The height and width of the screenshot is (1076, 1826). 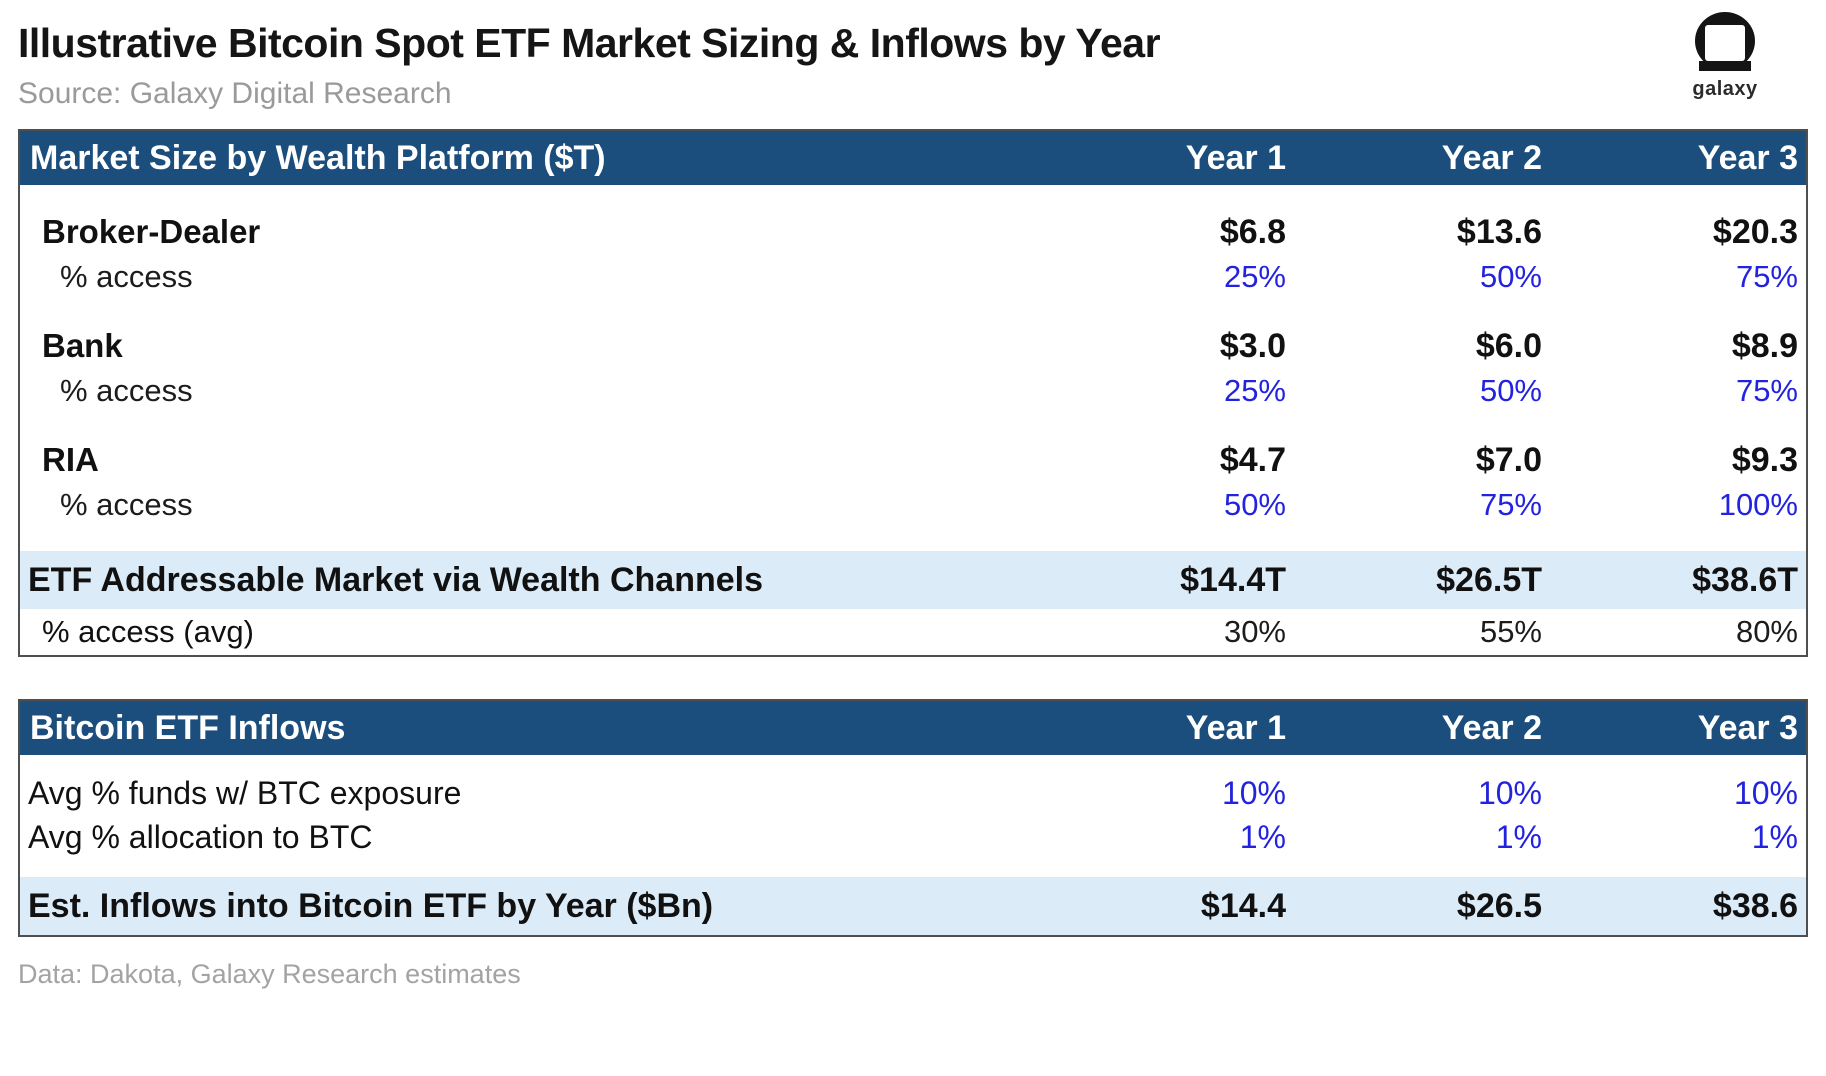 I want to click on value-year3: $38.6T, so click(x=1745, y=579).